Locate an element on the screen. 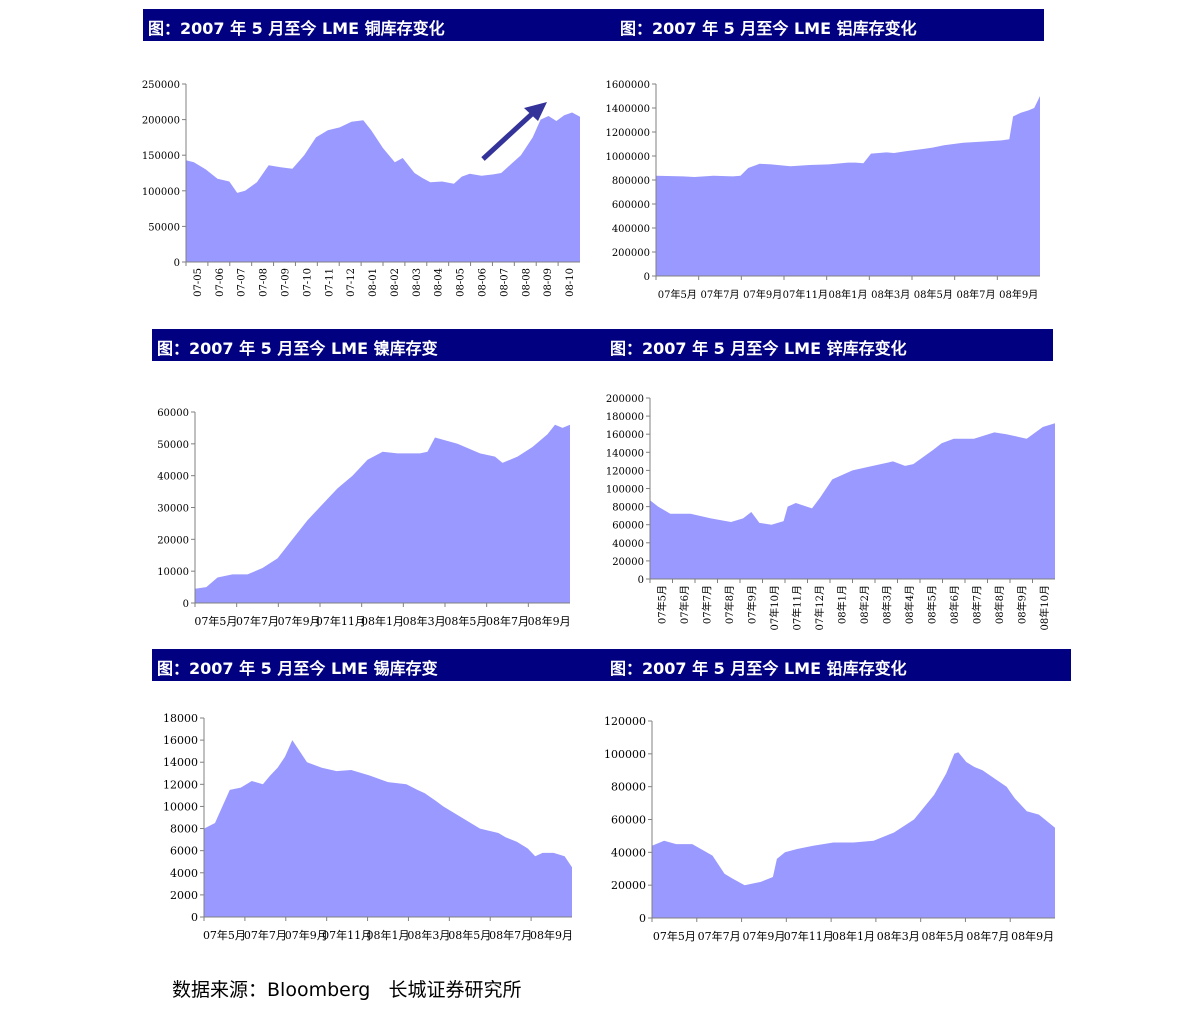 The height and width of the screenshot is (1020, 1190). copper-x-tick-label: 08-01 is located at coordinates (373, 282).